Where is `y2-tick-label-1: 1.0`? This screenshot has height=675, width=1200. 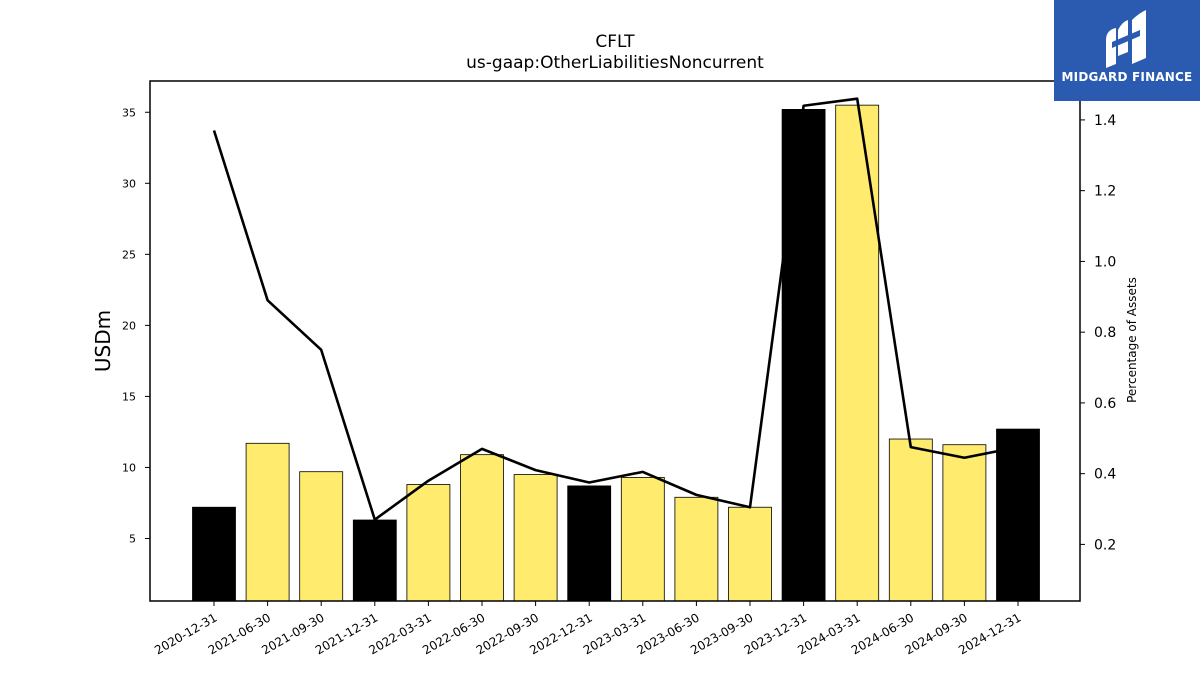 y2-tick-label-1: 1.0 is located at coordinates (1105, 262).